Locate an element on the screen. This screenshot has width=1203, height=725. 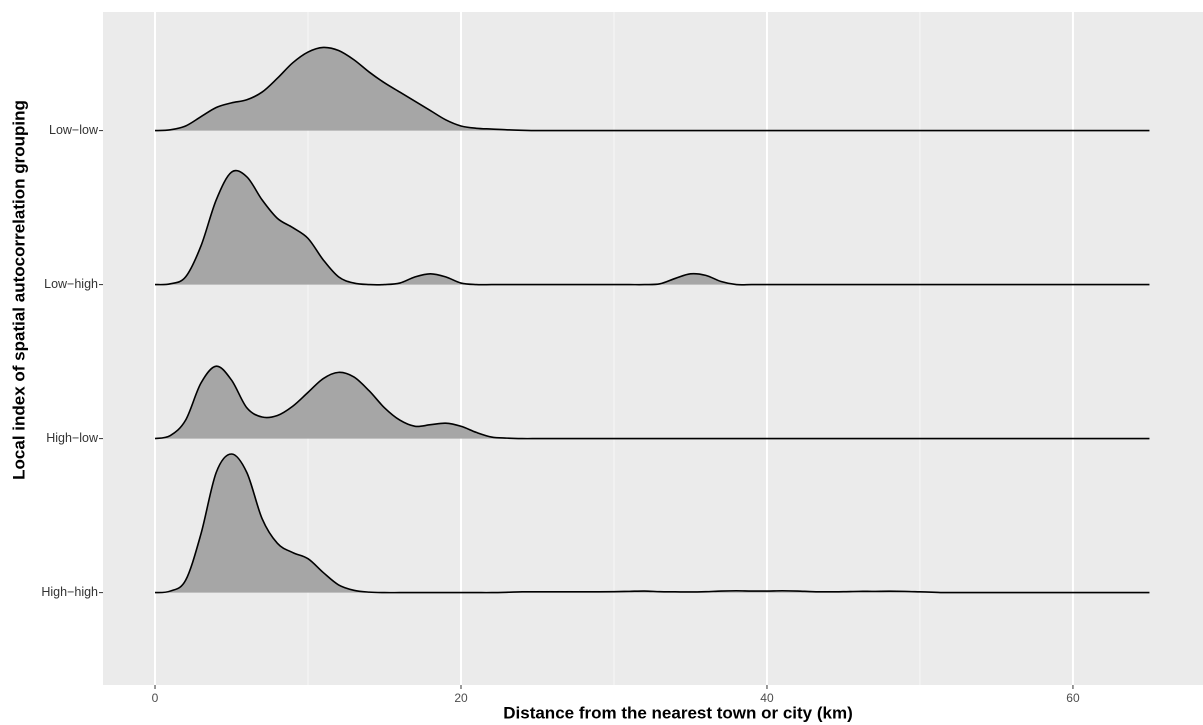
x-tick-label: 60 is located at coordinates (1073, 698).